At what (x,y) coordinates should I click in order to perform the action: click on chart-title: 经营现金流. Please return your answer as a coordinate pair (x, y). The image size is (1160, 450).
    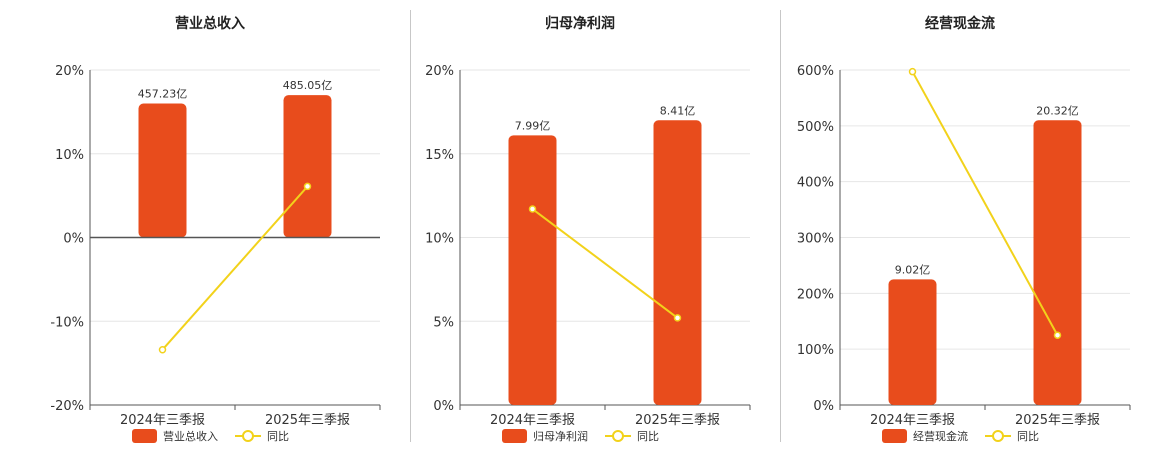
    Looking at the image, I should click on (960, 23).